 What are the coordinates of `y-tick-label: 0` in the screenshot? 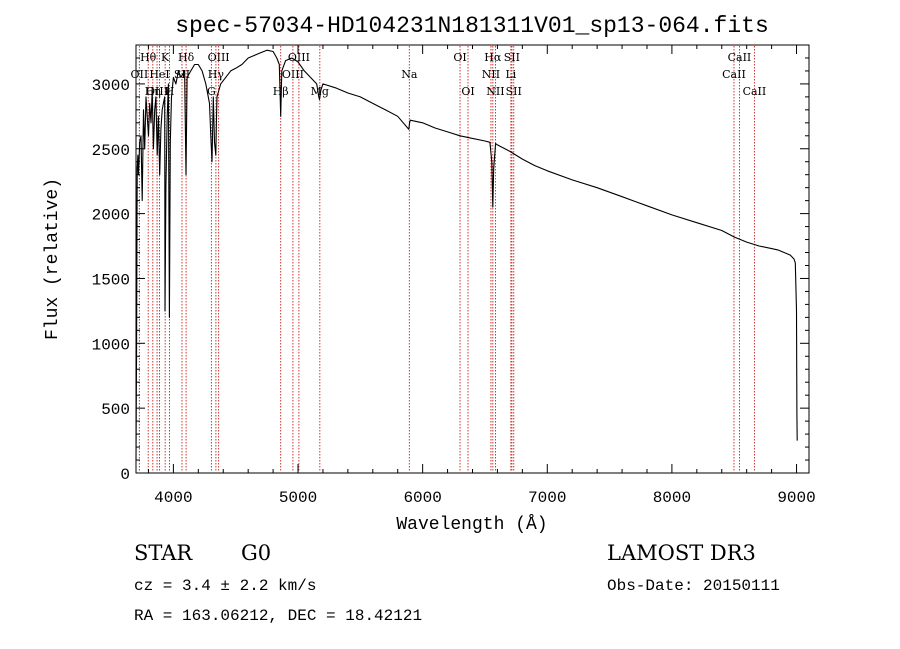 It's located at (125, 475).